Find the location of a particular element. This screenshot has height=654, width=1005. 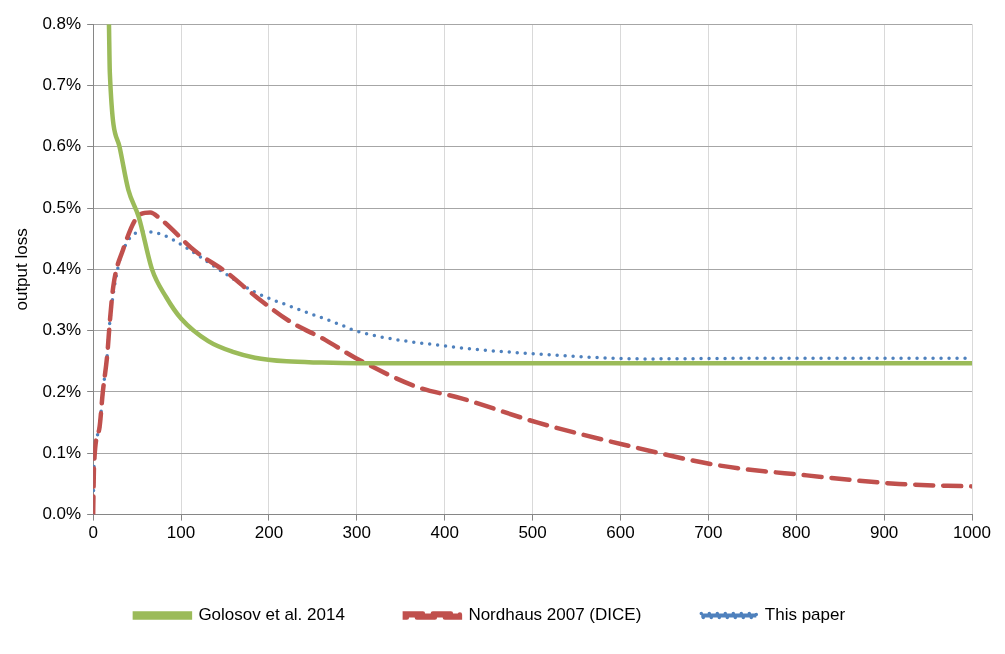

x-tick-label: 300 is located at coordinates (356, 533).